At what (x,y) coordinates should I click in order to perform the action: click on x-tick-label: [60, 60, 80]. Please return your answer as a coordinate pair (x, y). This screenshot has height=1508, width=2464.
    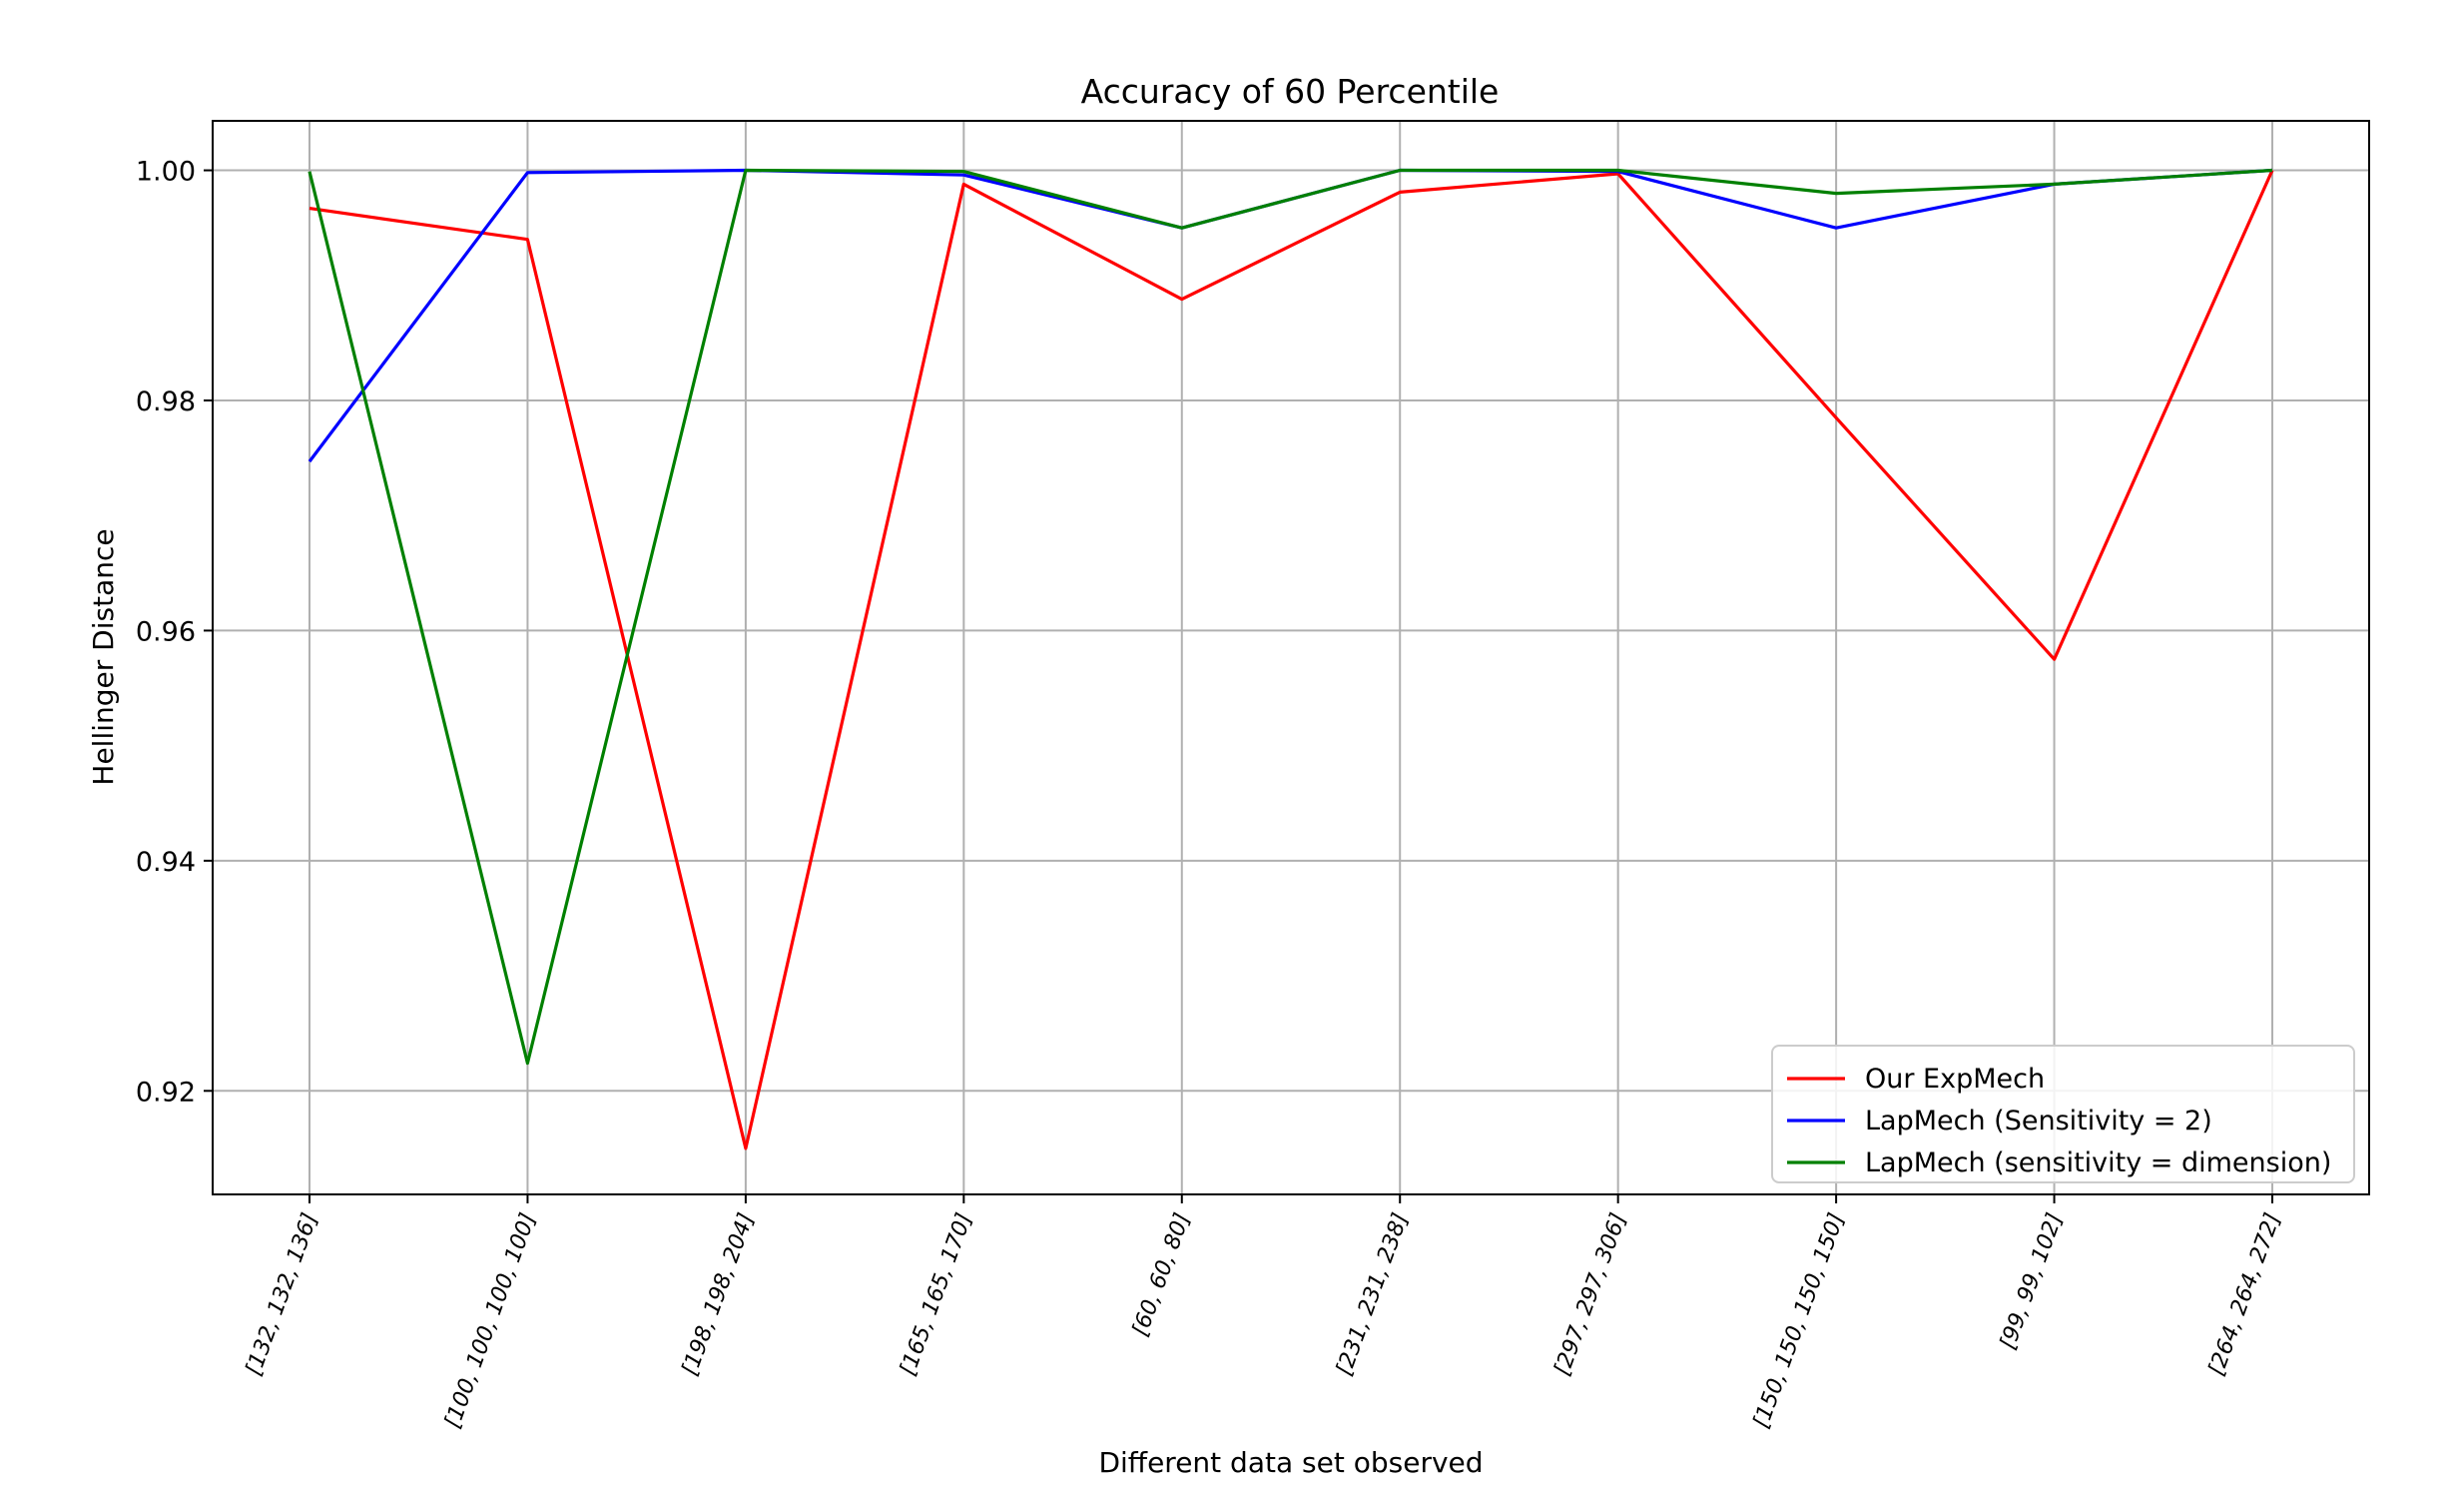
    Looking at the image, I should click on (1162, 1275).